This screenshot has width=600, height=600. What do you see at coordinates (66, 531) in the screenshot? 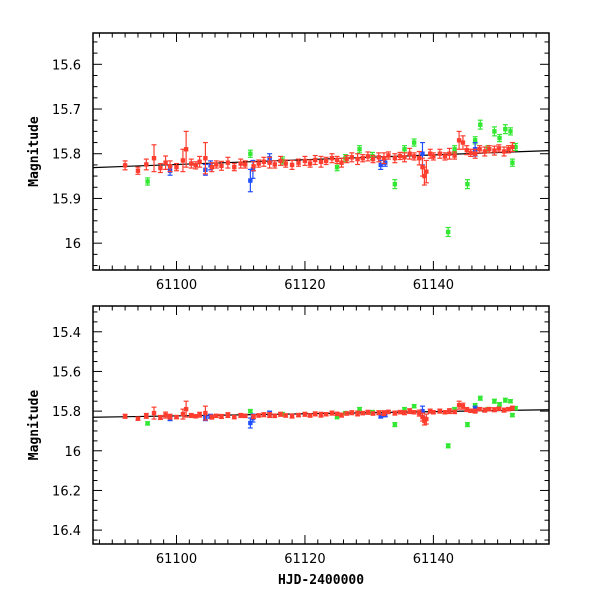
I see `y-tick-label: 16.4` at bounding box center [66, 531].